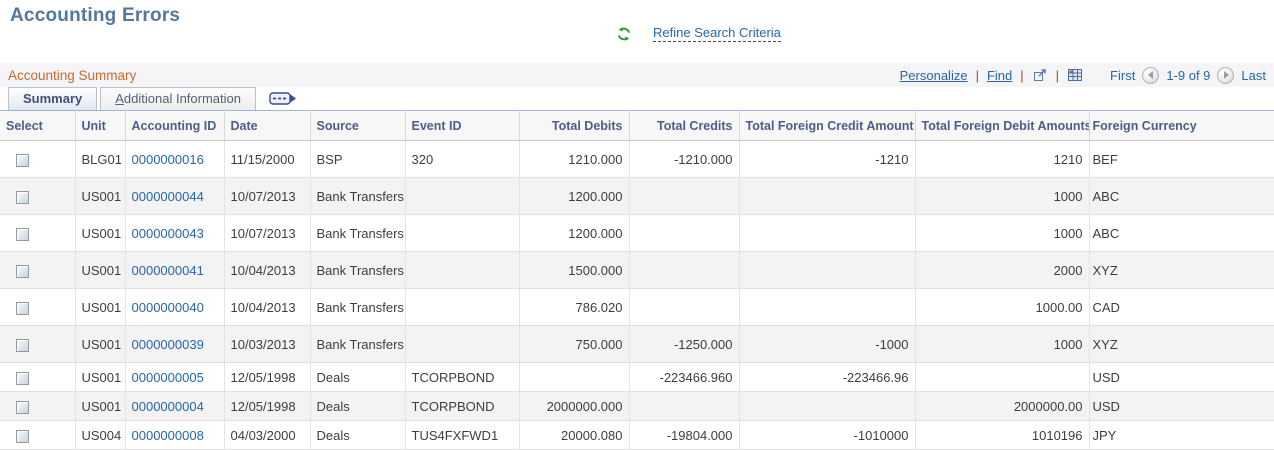  What do you see at coordinates (574, 270) in the screenshot?
I see `cell-total-debits: 1500.000` at bounding box center [574, 270].